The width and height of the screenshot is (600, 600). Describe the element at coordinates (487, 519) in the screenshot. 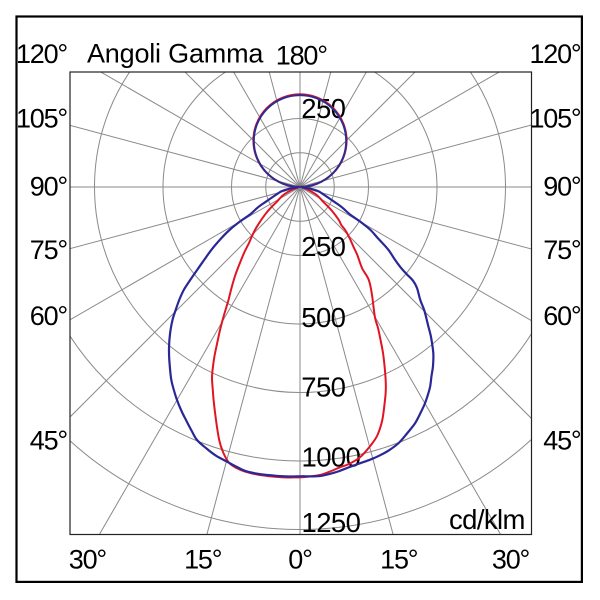

I see `svg-text: cd/klm` at that location.